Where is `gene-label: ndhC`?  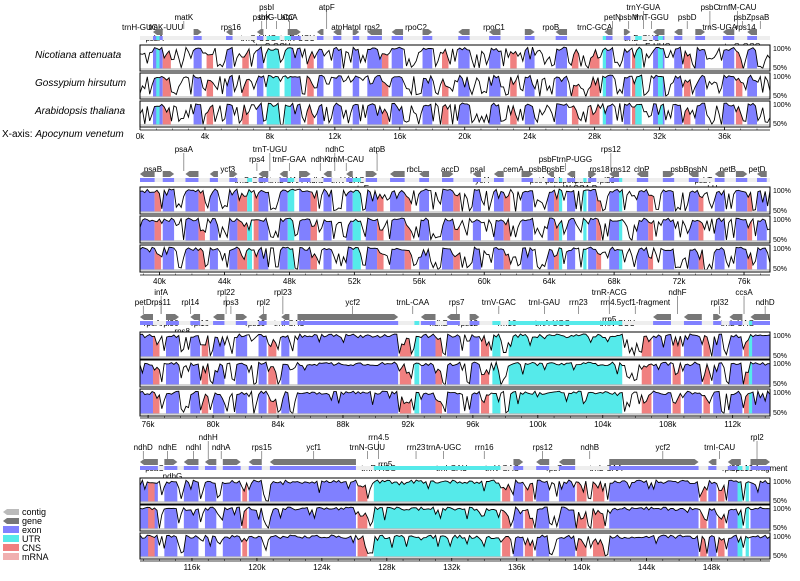
gene-label: ndhC is located at coordinates (334, 149).